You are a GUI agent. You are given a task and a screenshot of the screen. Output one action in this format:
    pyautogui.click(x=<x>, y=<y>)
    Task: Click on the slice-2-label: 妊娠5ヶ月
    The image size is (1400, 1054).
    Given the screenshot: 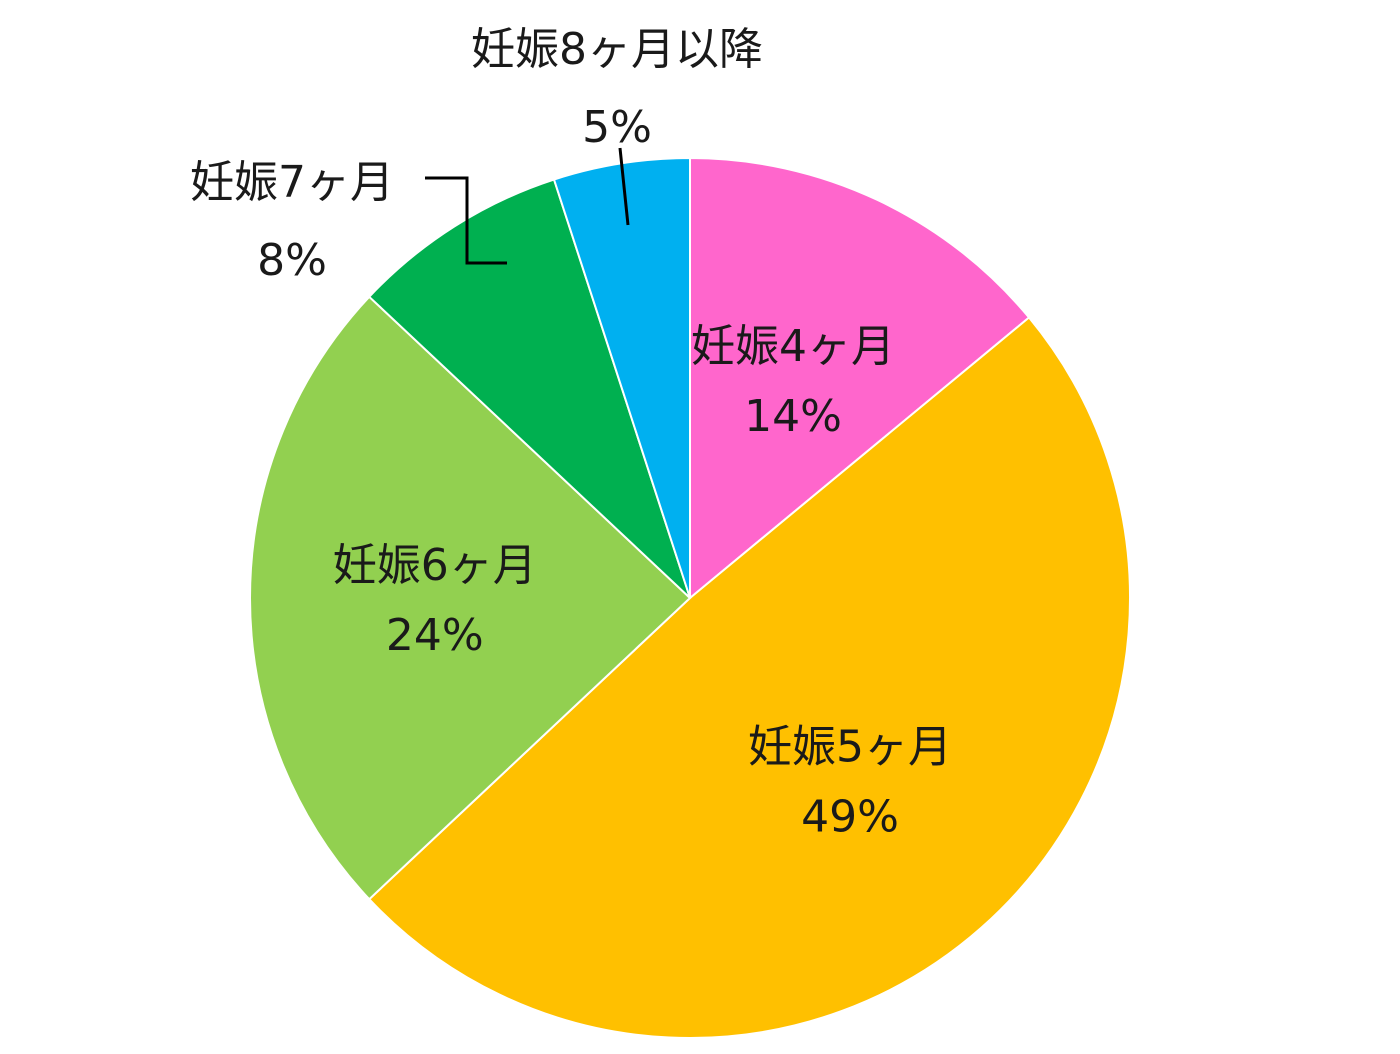 What is the action you would take?
    pyautogui.click(x=850, y=747)
    